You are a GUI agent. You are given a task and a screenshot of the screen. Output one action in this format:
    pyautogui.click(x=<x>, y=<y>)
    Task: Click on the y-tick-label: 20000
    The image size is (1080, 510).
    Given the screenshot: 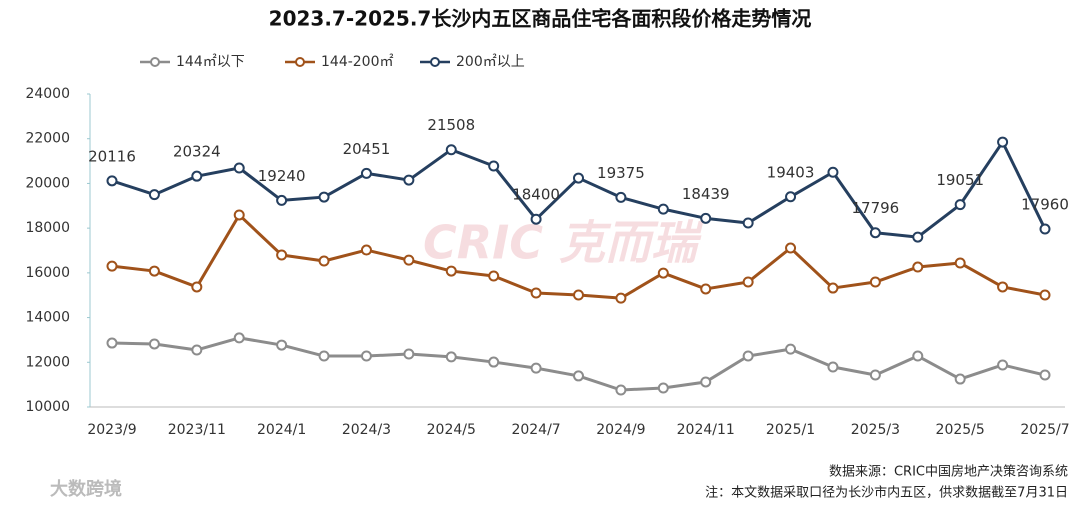 What is the action you would take?
    pyautogui.click(x=47, y=183)
    